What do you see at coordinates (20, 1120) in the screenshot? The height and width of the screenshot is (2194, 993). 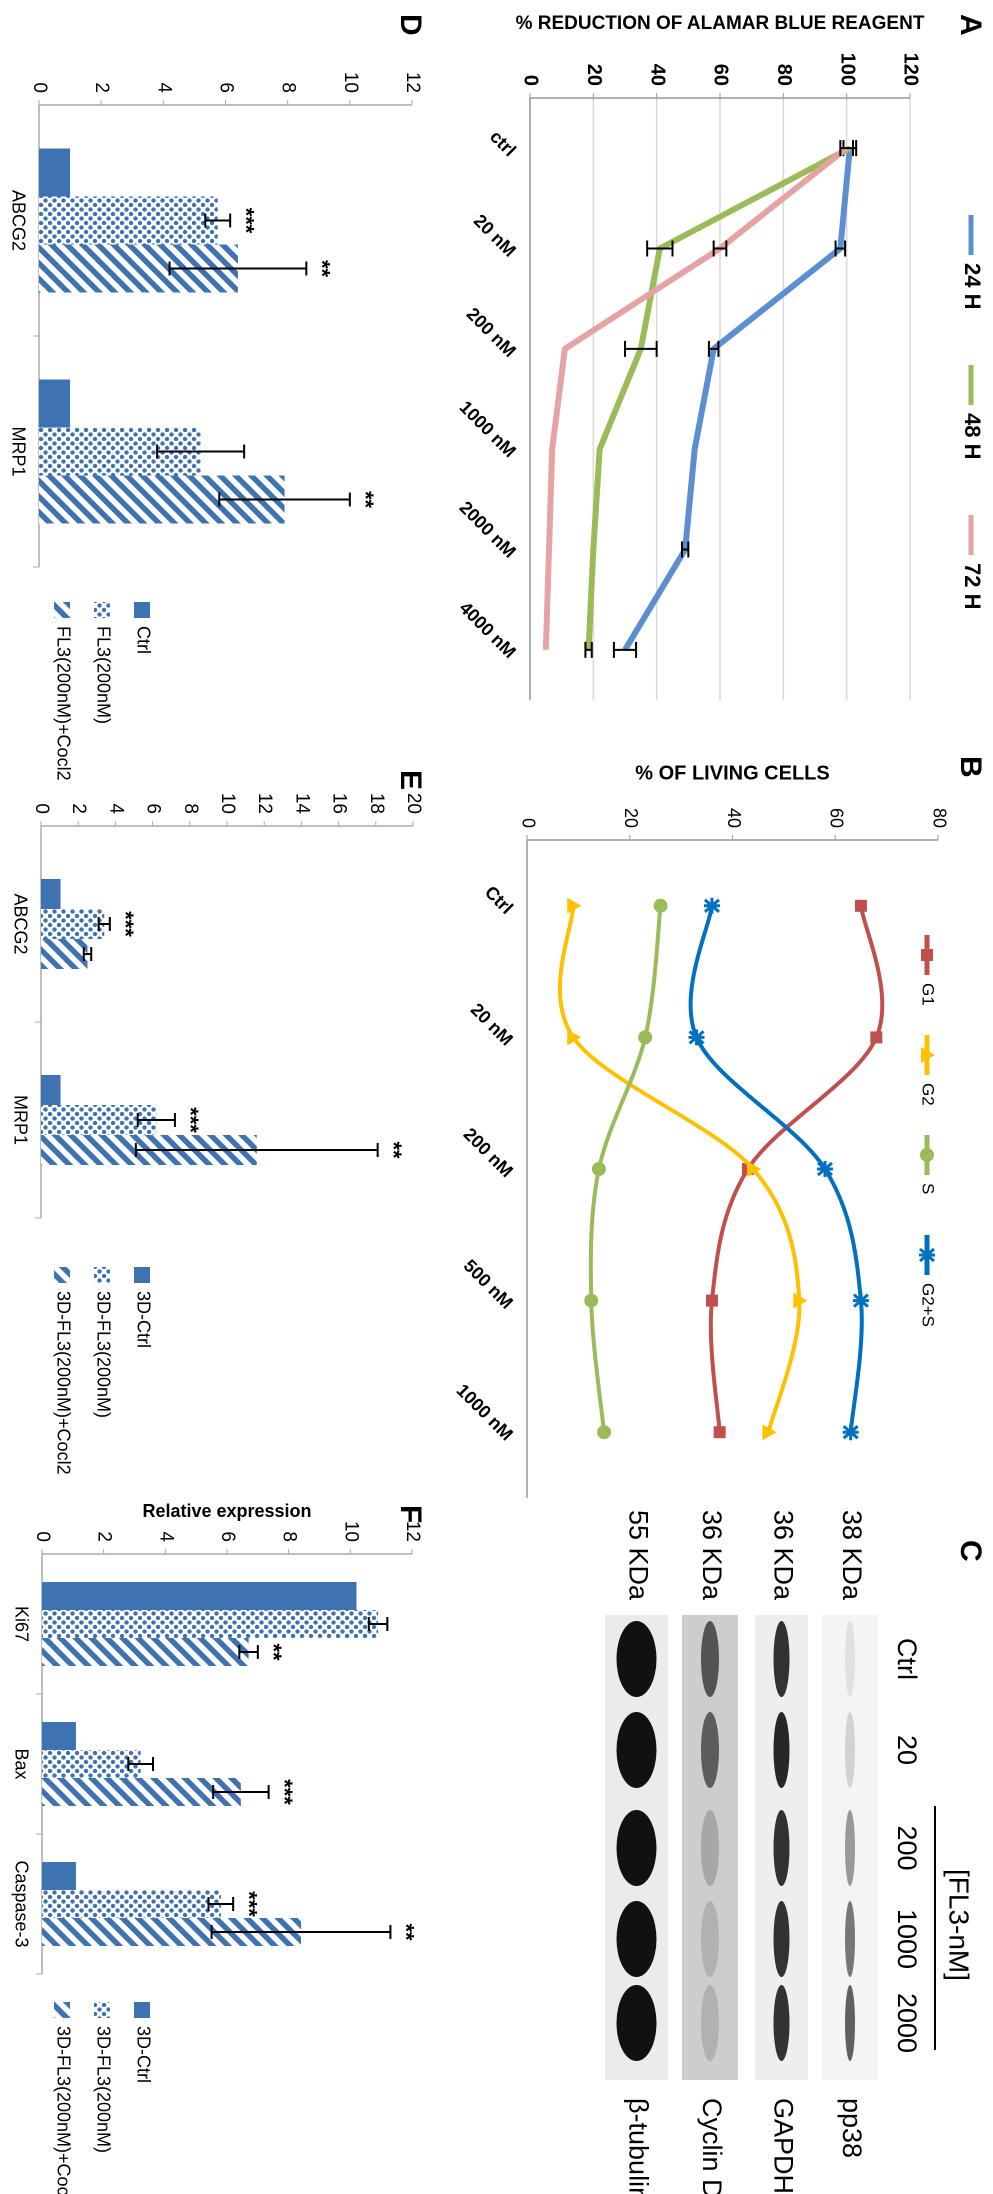 I see `x-tick-label: MRP1` at bounding box center [20, 1120].